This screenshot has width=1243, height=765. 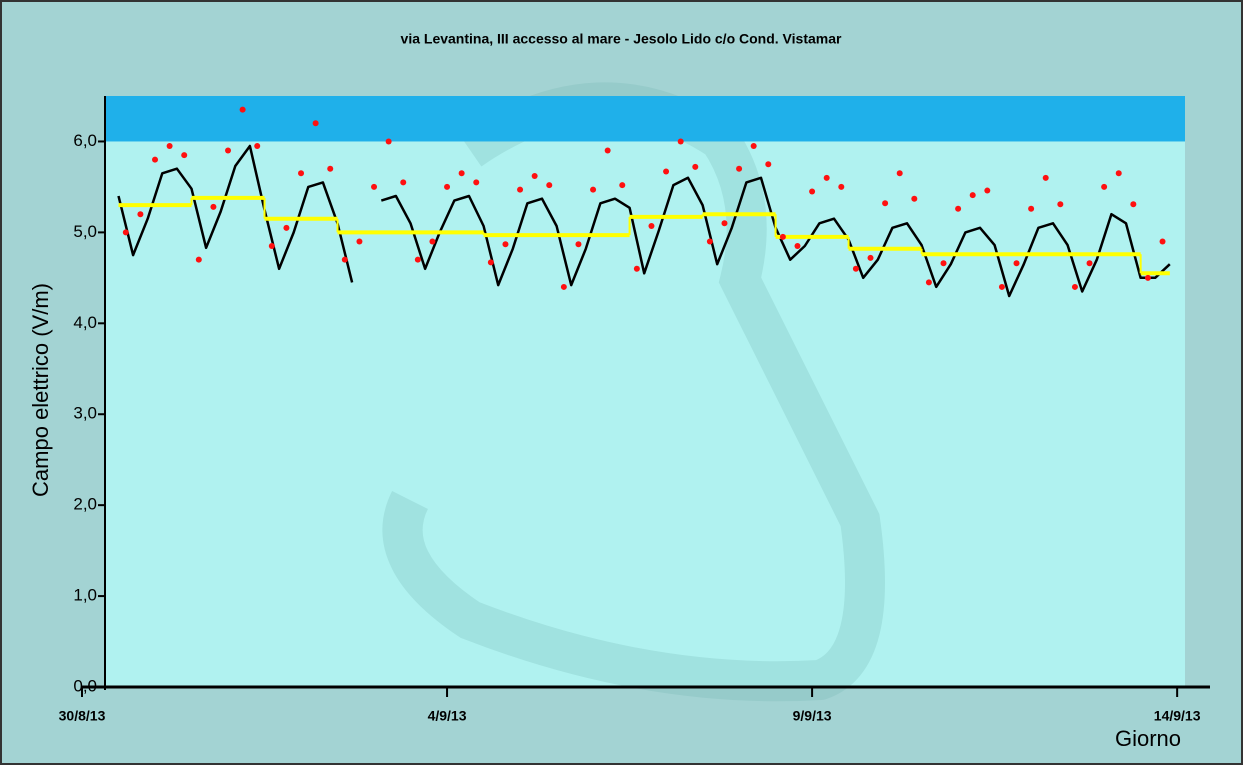 What do you see at coordinates (40, 390) in the screenshot?
I see `y-axis-label: Campo elettrico (V/m)` at bounding box center [40, 390].